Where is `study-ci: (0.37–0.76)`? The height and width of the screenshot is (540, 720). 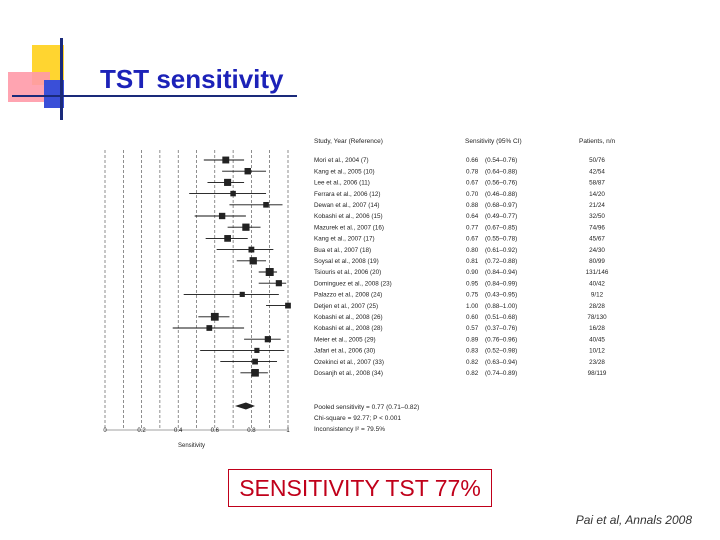 study-ci: (0.37–0.76) is located at coordinates (501, 328).